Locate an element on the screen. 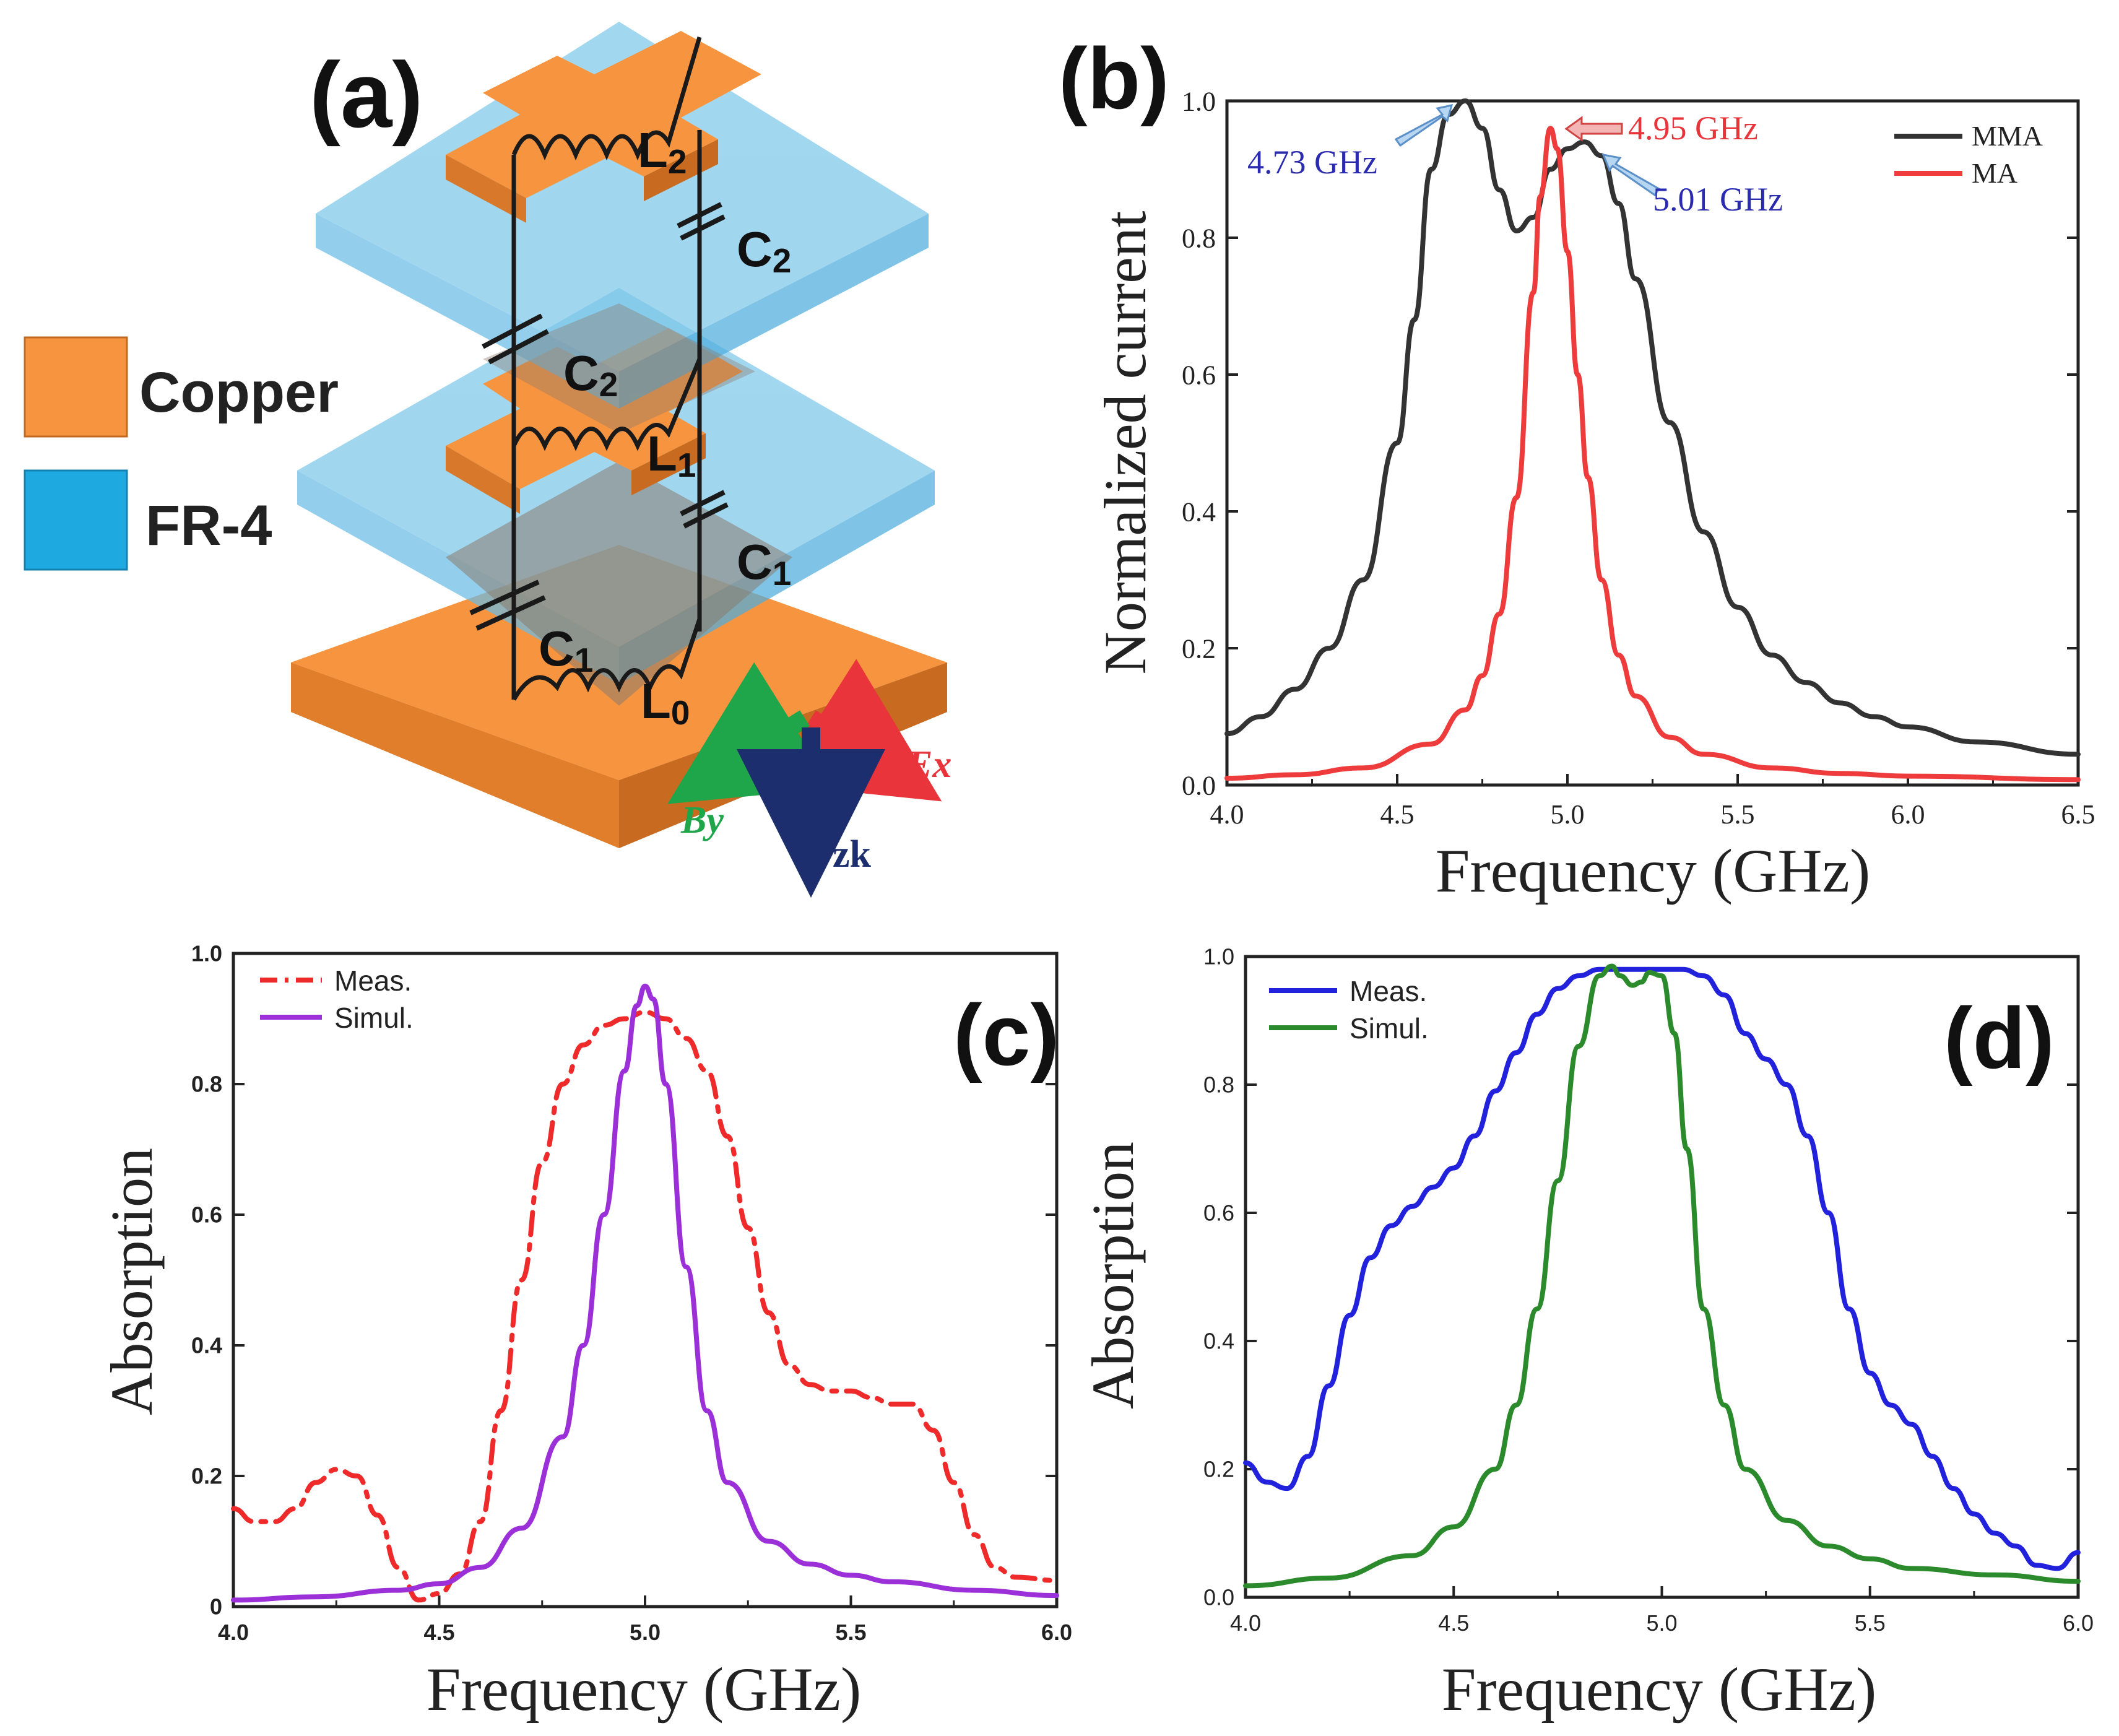  annot-501: 5.01 GHz is located at coordinates (1718, 199).